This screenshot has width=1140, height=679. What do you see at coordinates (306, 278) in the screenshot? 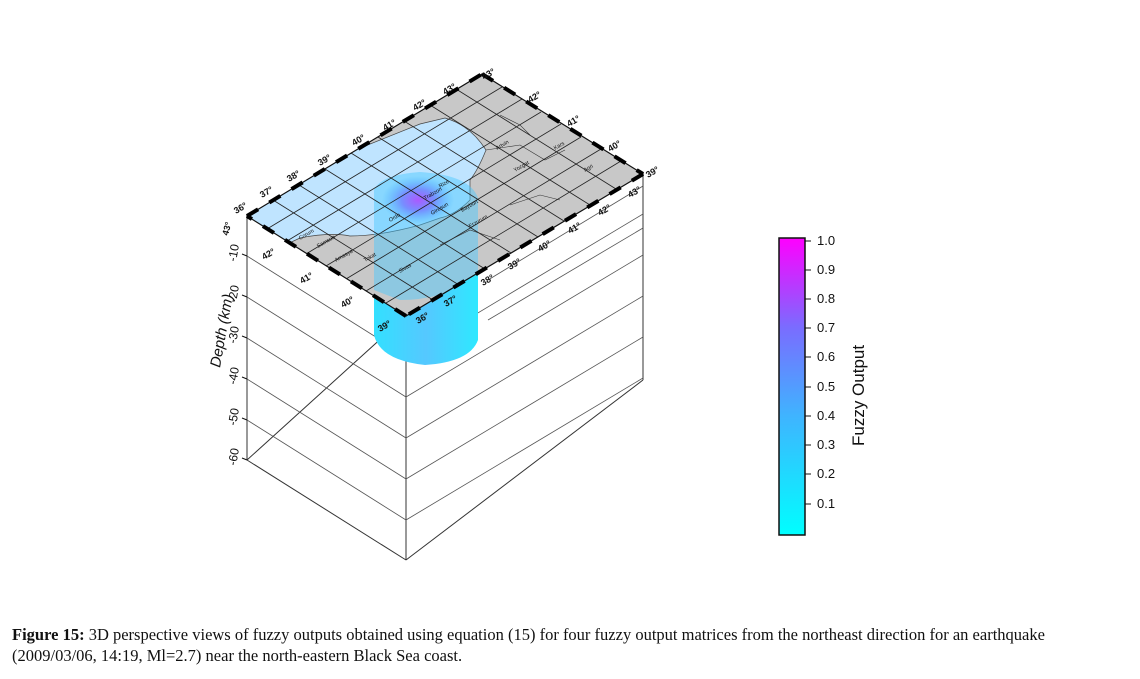
I see `left-lat-41: 41°` at bounding box center [306, 278].